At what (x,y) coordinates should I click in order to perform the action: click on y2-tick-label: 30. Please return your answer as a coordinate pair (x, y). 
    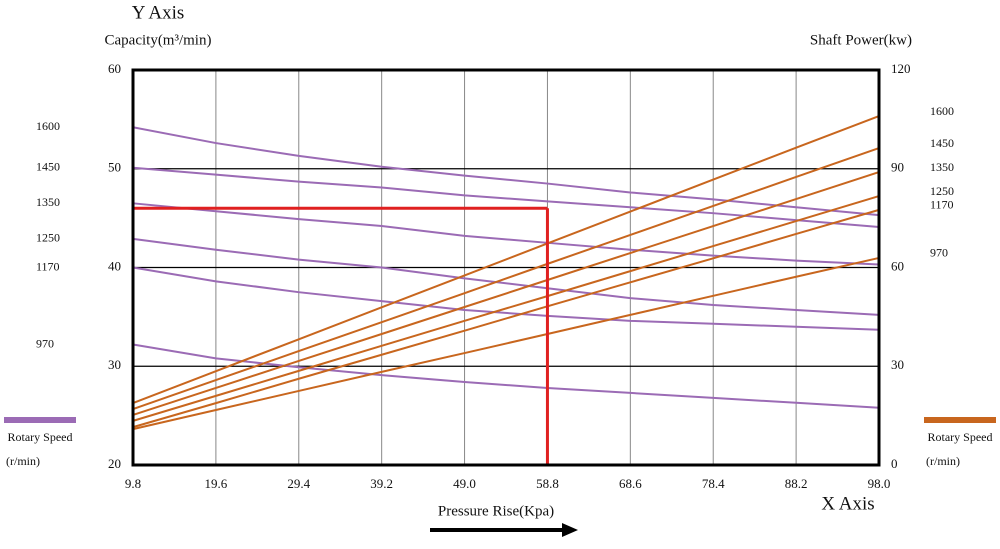
    Looking at the image, I should click on (897, 364).